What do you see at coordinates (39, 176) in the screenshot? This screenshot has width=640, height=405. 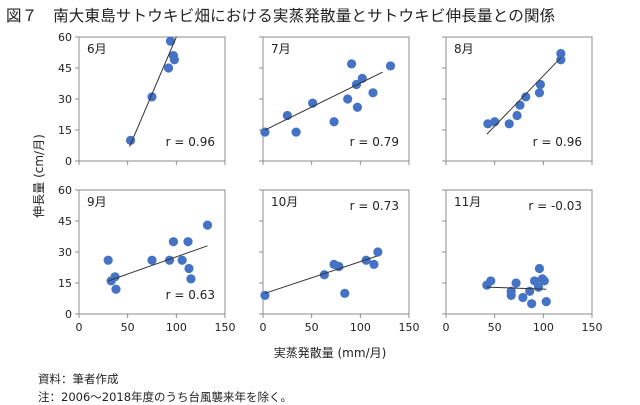 I see `y-axis-label: 伸長量 (cm/月)` at bounding box center [39, 176].